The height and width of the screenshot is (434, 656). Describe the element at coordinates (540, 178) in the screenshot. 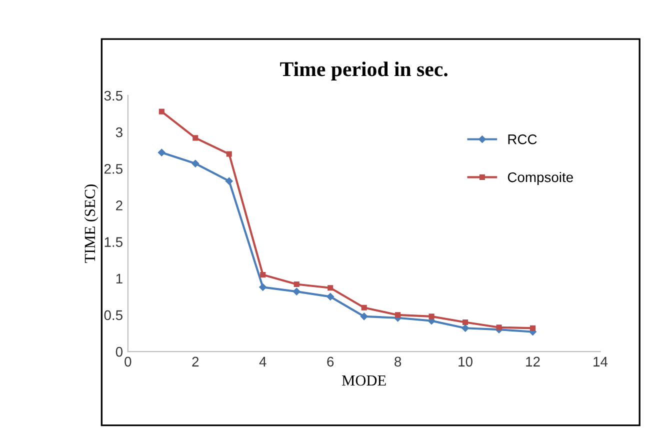

I see `legend-label: Compsoite` at that location.